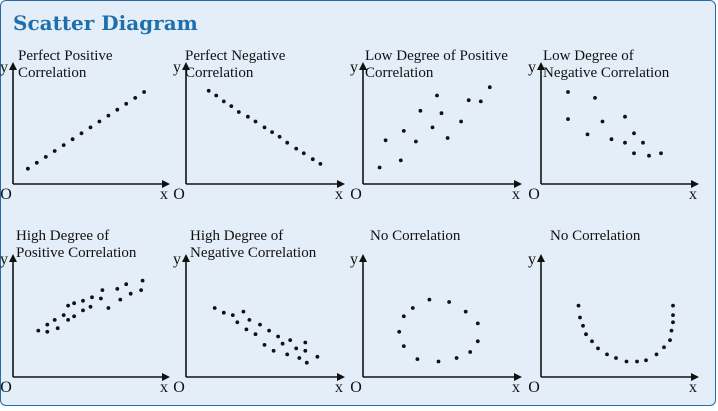 Image resolution: width=718 pixels, height=411 pixels. What do you see at coordinates (105, 23) in the screenshot?
I see `diagram-title: Scatter Diagram` at bounding box center [105, 23].